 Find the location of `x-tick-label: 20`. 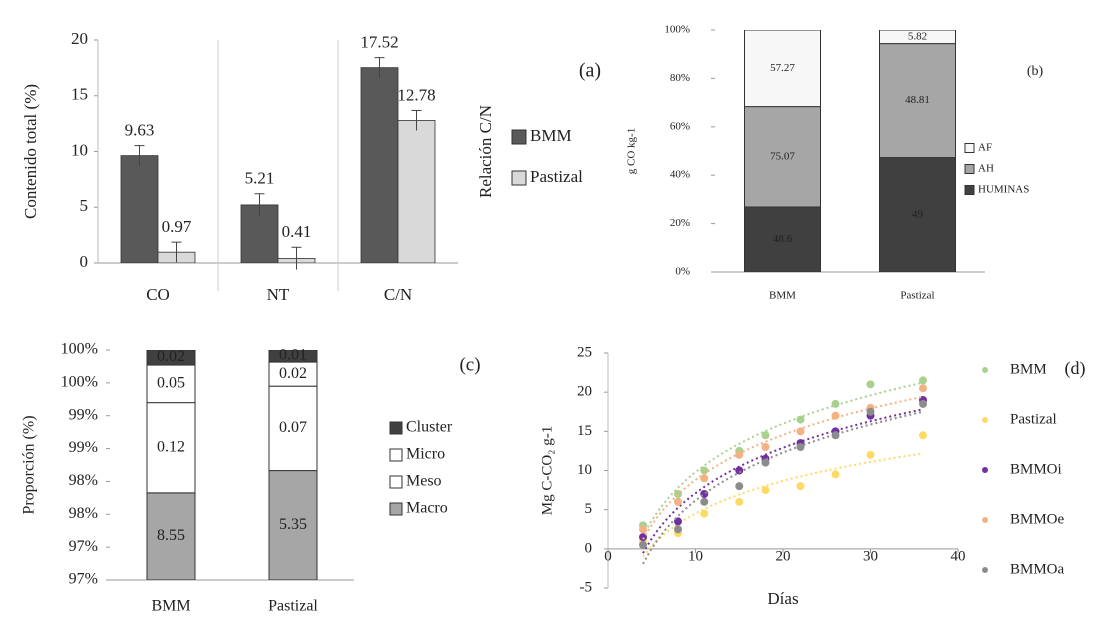

x-tick-label: 20 is located at coordinates (783, 556).